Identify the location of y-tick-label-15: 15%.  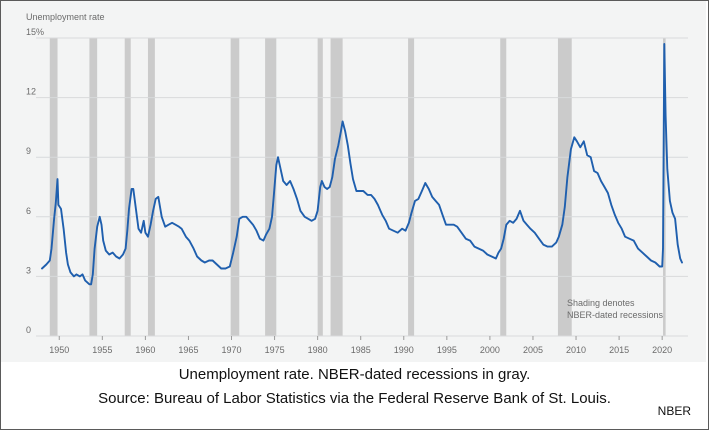
(35, 32).